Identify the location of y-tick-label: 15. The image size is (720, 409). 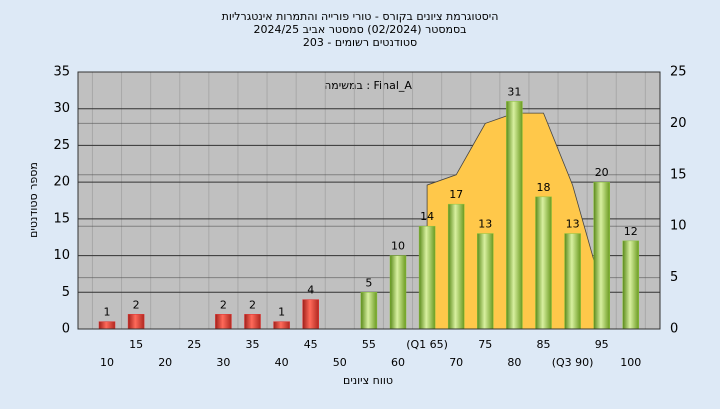
(61, 218).